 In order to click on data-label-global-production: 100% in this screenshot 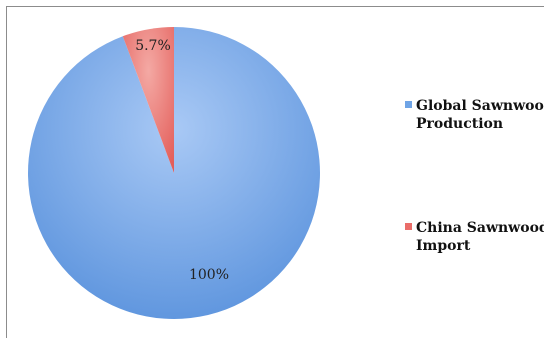, I will do `click(209, 275)`.